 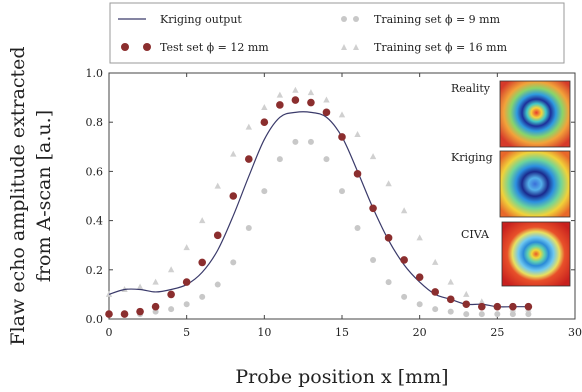 I want to click on x-tick-label: 20, so click(x=420, y=332).